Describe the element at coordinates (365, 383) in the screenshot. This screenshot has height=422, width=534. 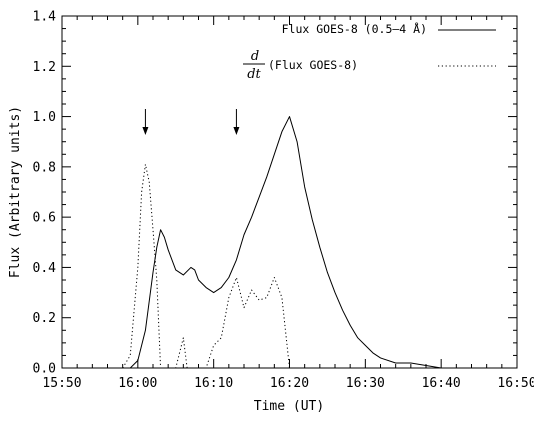
I see `x-tick-label: 16:30` at that location.